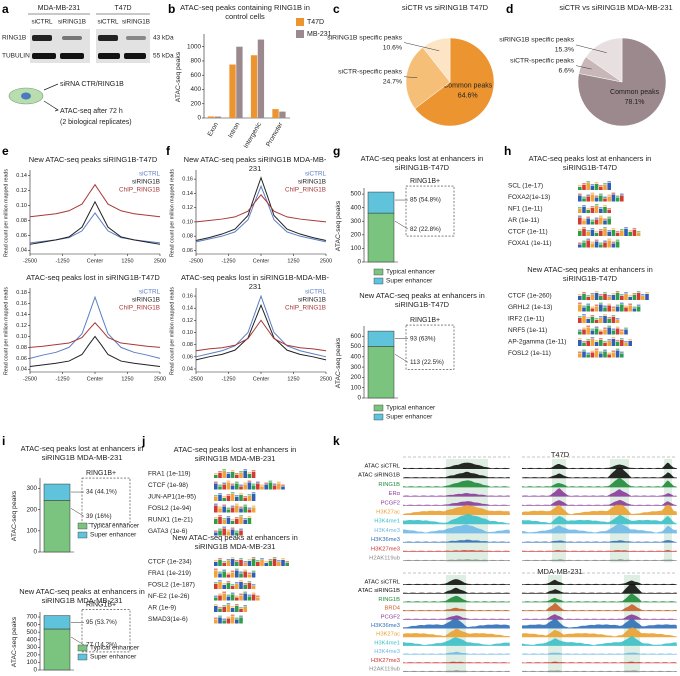 This screenshot has width=680, height=676. I want to click on band, so click(135, 56).